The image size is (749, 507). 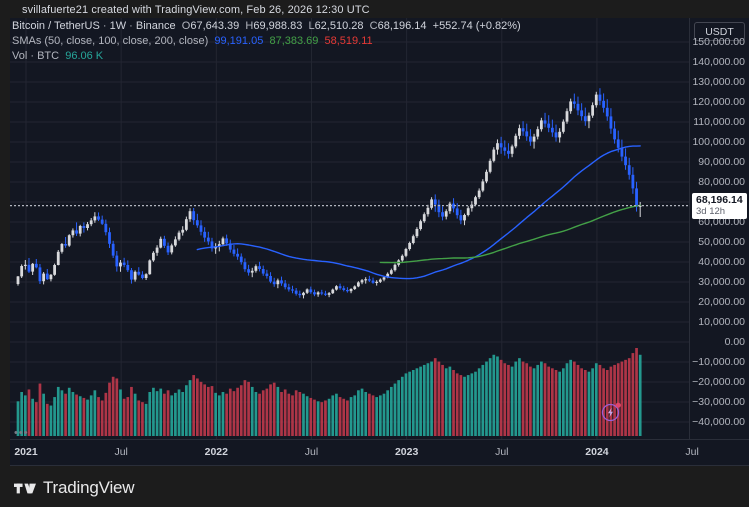 I want to click on legend-volume-value: 96.06 K, so click(x=84, y=56).